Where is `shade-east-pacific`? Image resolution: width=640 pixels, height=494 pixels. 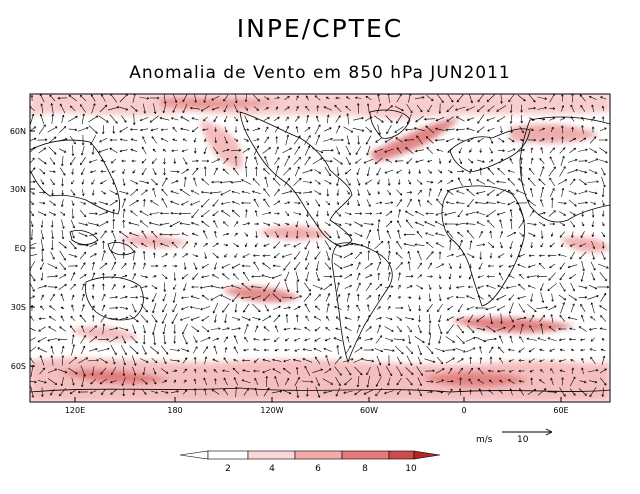 shade-east-pacific is located at coordinates (294, 232).